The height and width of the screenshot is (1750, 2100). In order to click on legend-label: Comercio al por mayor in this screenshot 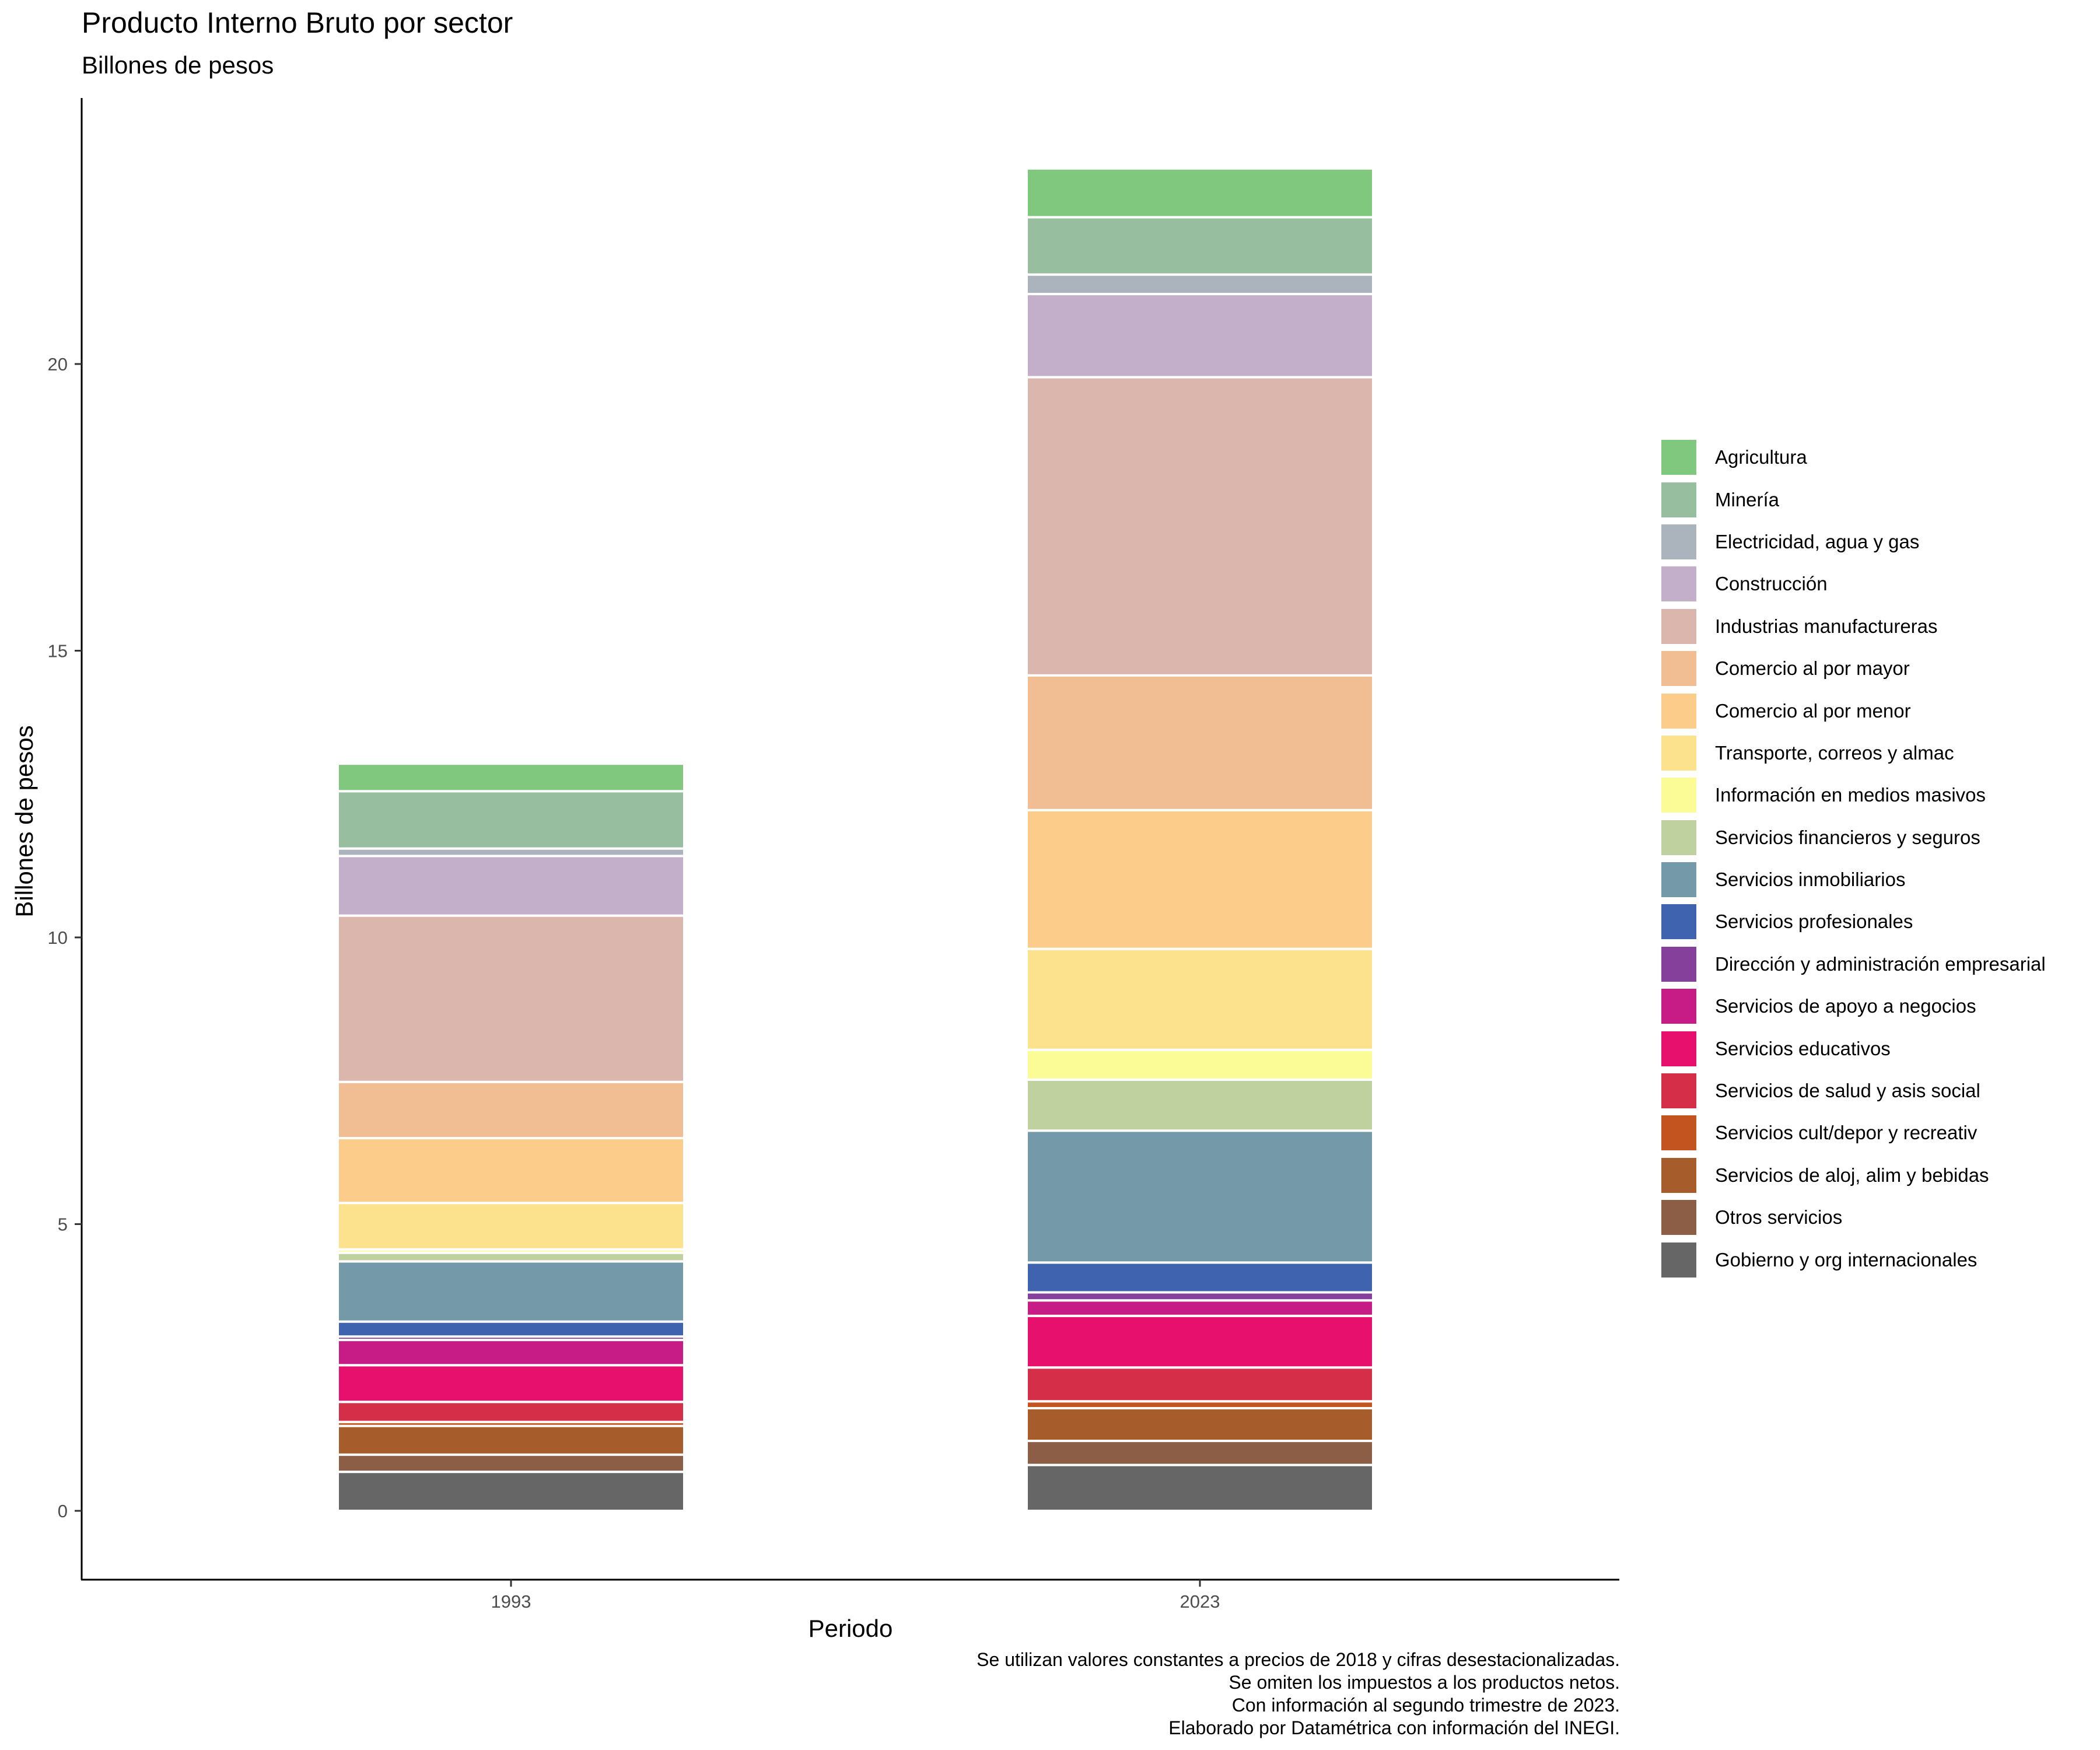, I will do `click(1812, 668)`.